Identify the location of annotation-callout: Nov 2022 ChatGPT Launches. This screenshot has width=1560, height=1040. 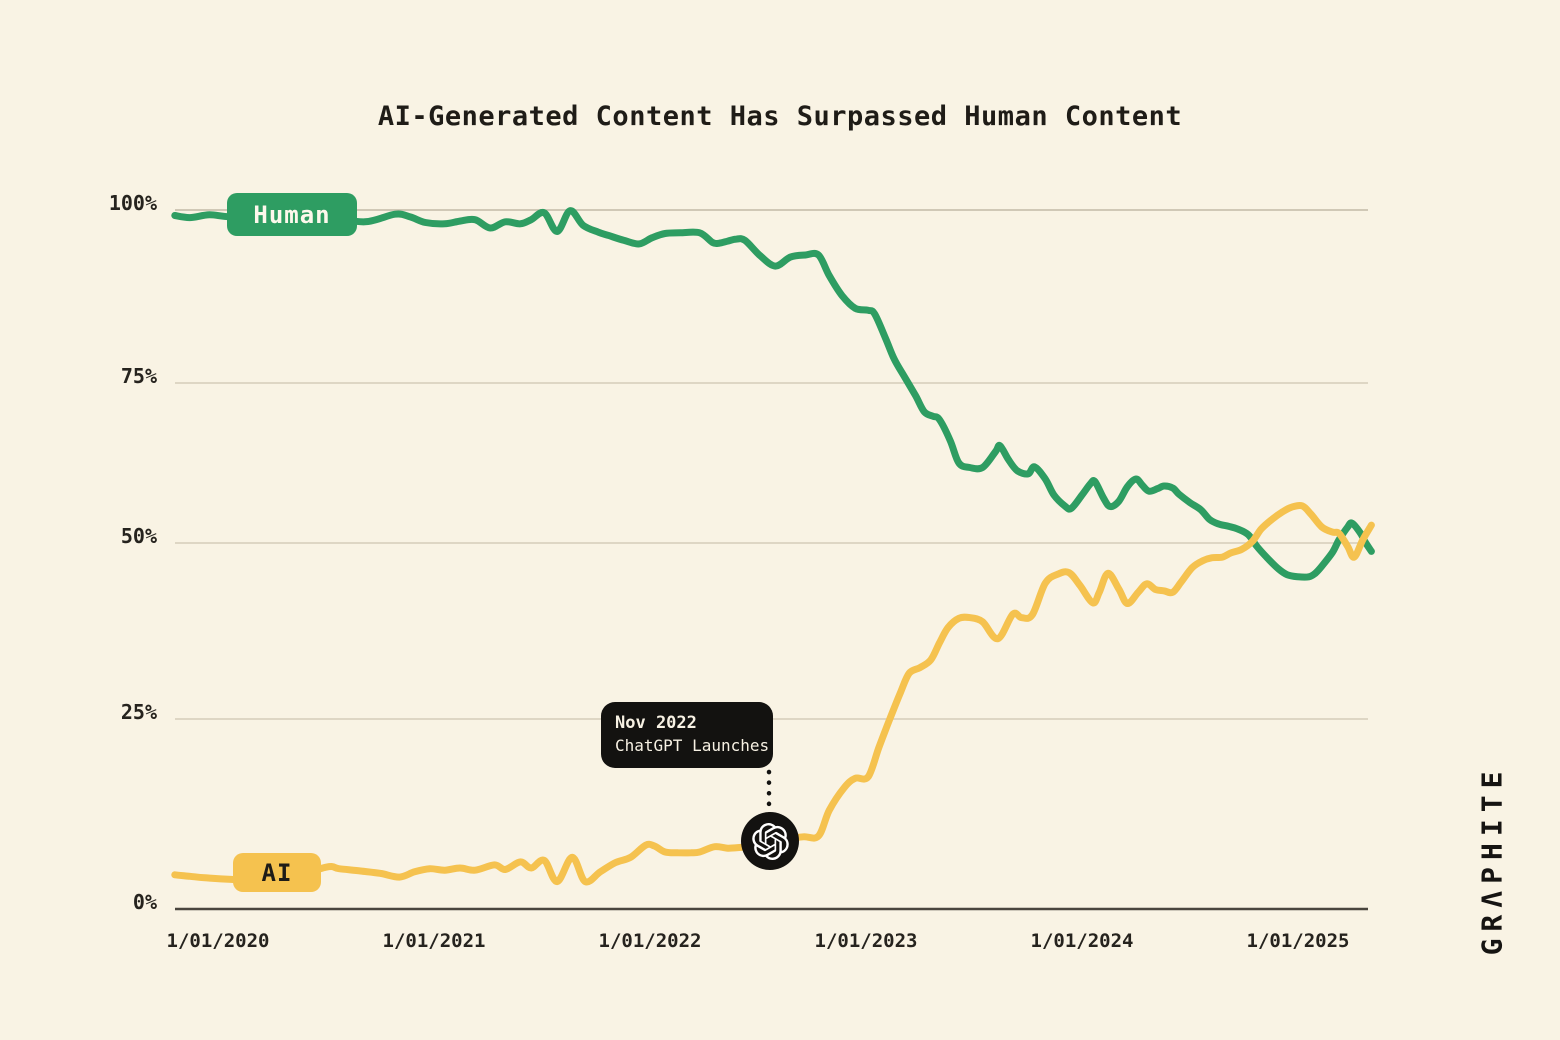
(687, 735).